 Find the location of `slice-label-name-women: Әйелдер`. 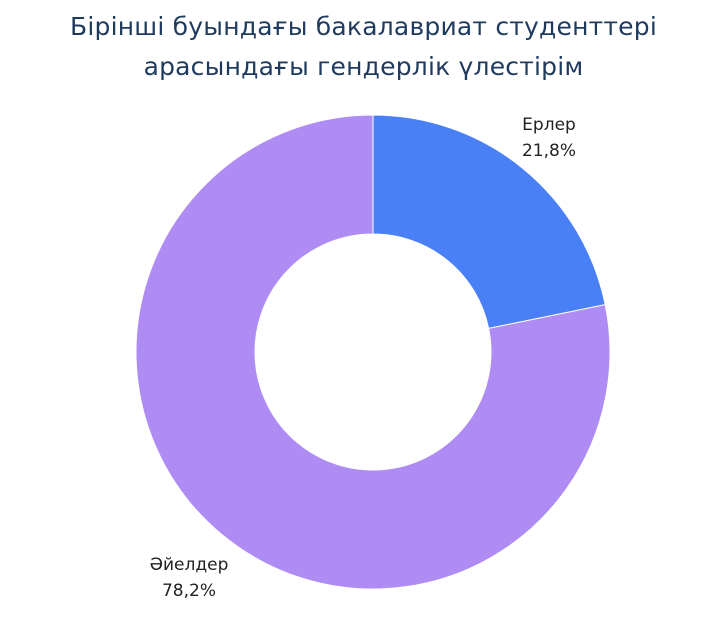

slice-label-name-women: Әйелдер is located at coordinates (189, 565).